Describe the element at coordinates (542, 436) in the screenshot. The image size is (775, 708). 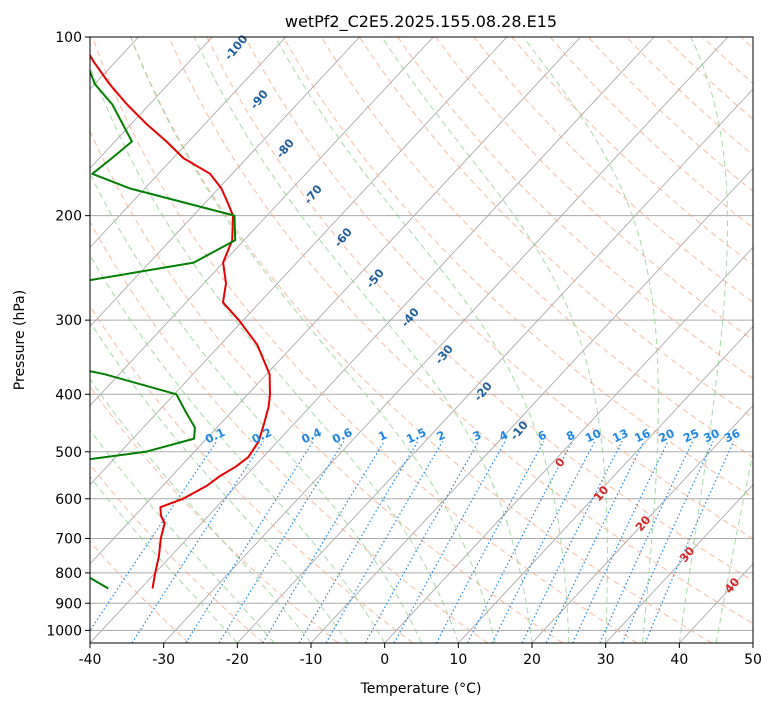
I see `mixing-ratio-label: 6` at that location.